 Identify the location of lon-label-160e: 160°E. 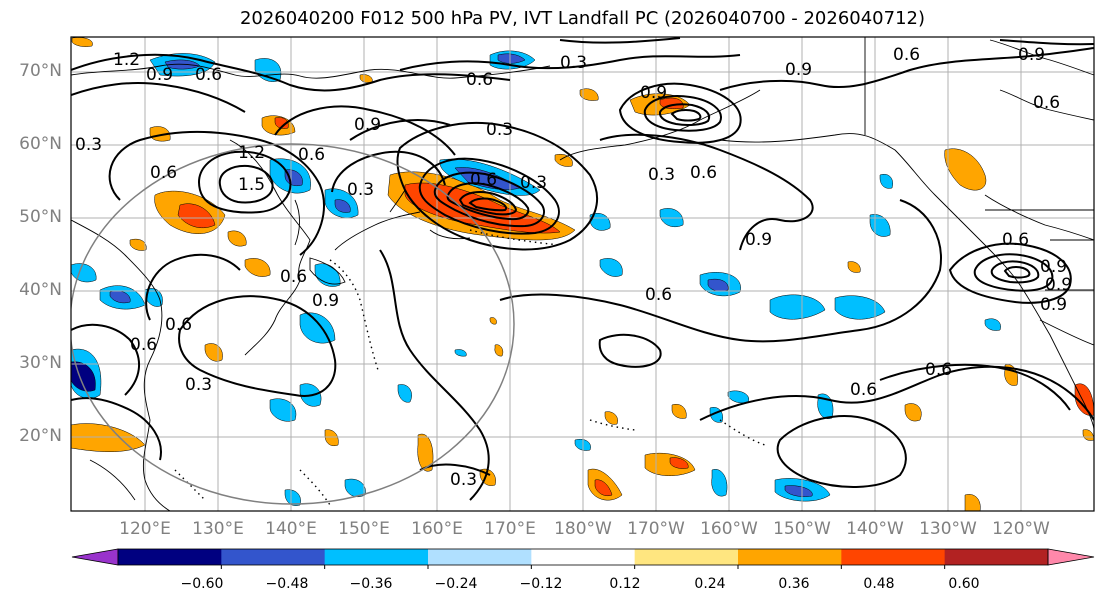
(437, 529).